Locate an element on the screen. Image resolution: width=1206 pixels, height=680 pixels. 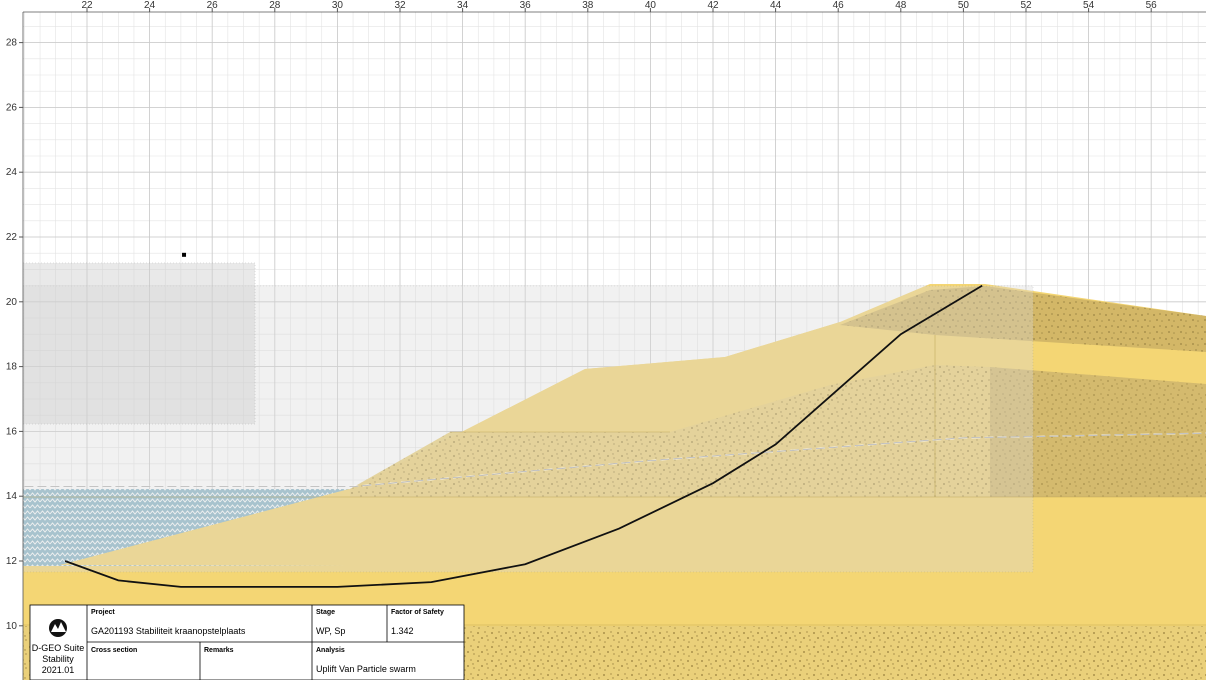
dark-sand-crest-layer is located at coordinates (1023, 319).